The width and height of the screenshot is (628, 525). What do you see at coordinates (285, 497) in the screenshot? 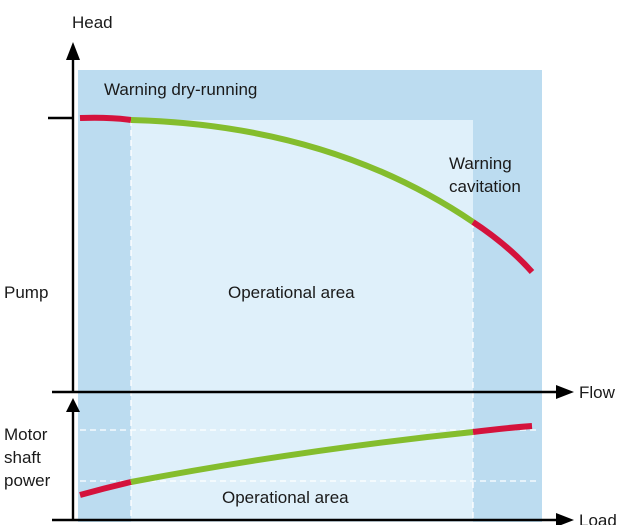
I see `operational-area-label-bottom: Operational area` at bounding box center [285, 497].